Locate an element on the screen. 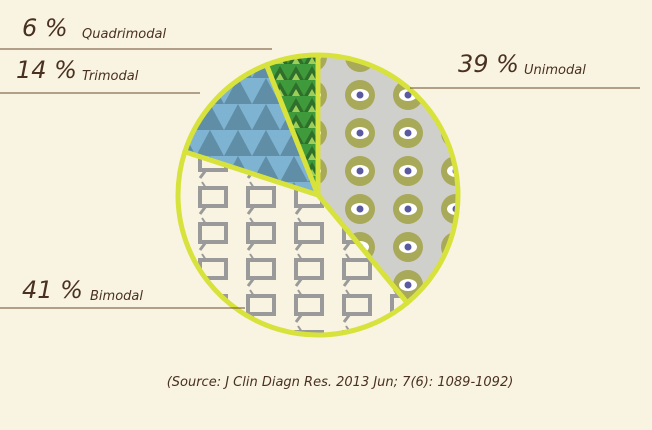 Image resolution: width=652 pixels, height=430 pixels. value-label: 14 % is located at coordinates (46, 70).